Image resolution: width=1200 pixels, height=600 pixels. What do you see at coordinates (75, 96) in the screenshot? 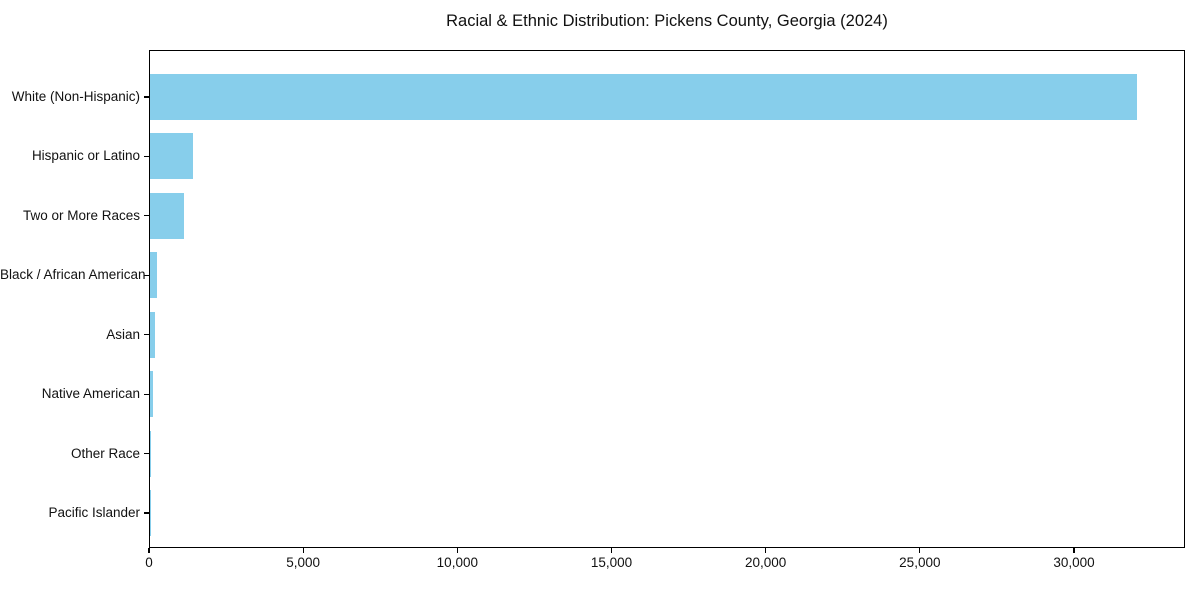
I see `y-tick-label: White (Non-Hispanic)` at bounding box center [75, 96].